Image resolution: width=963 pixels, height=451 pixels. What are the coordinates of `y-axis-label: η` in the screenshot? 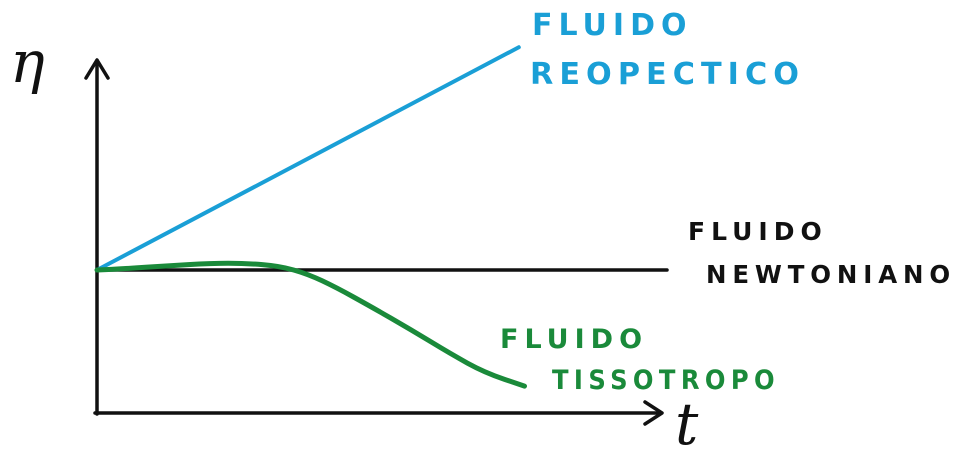 It's located at (27, 62).